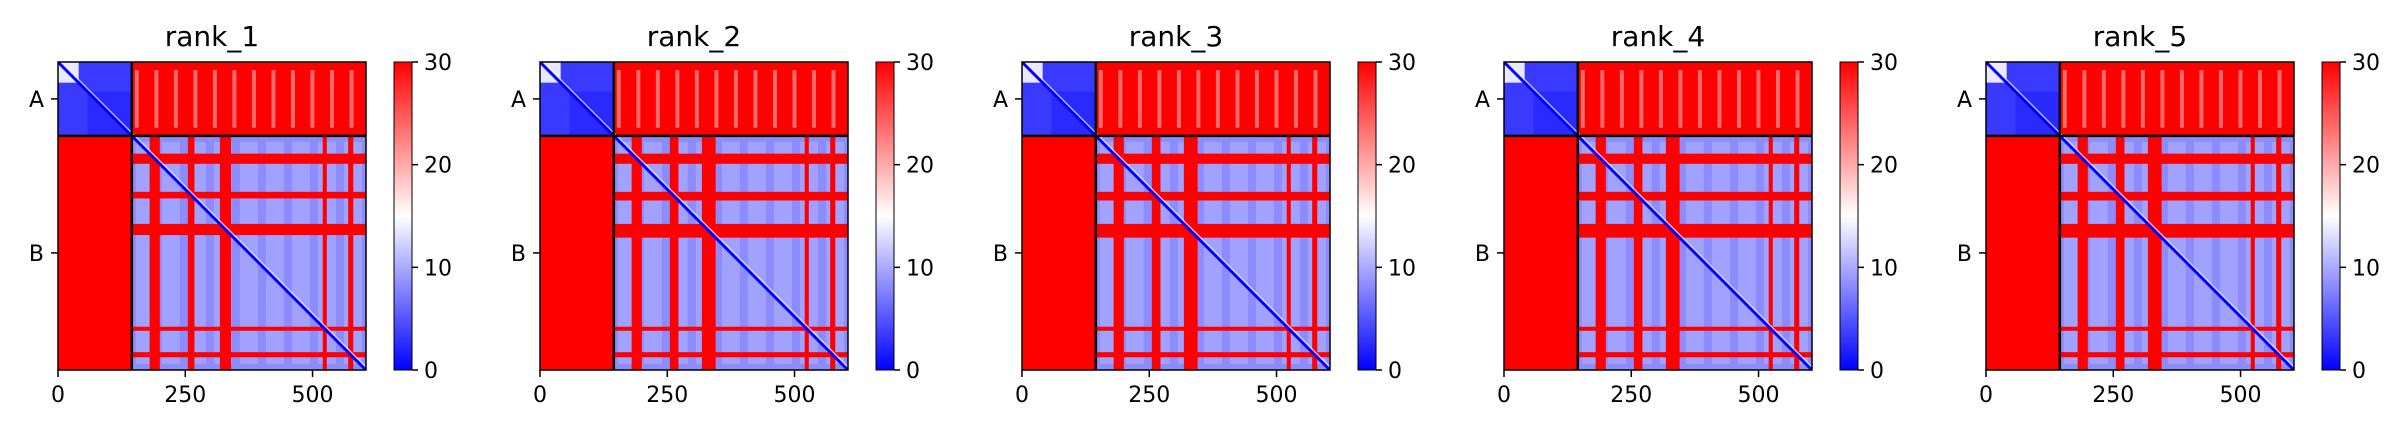  I want to click on colorbar, so click(885, 216).